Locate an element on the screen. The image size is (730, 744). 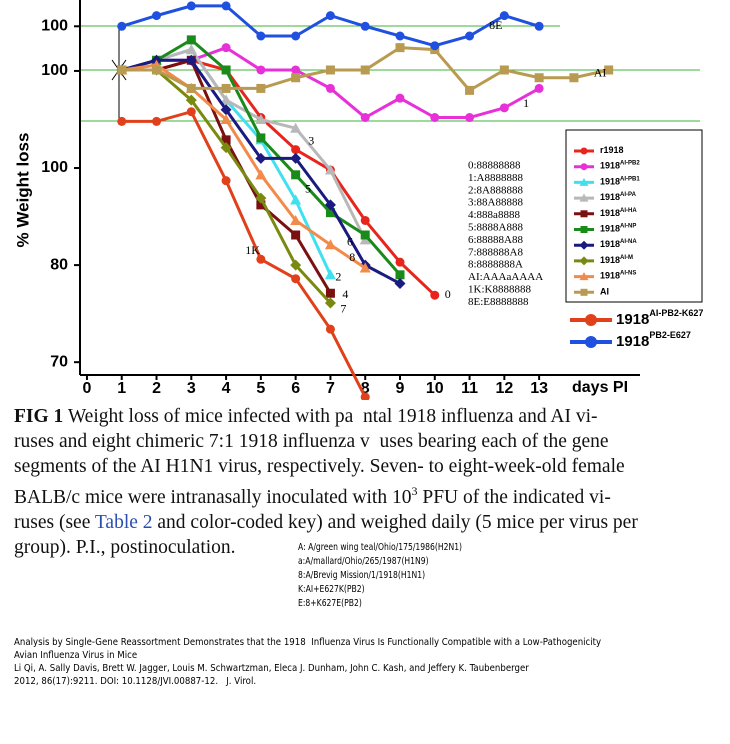
code-label: 7:888888A8 is located at coordinates (496, 252).